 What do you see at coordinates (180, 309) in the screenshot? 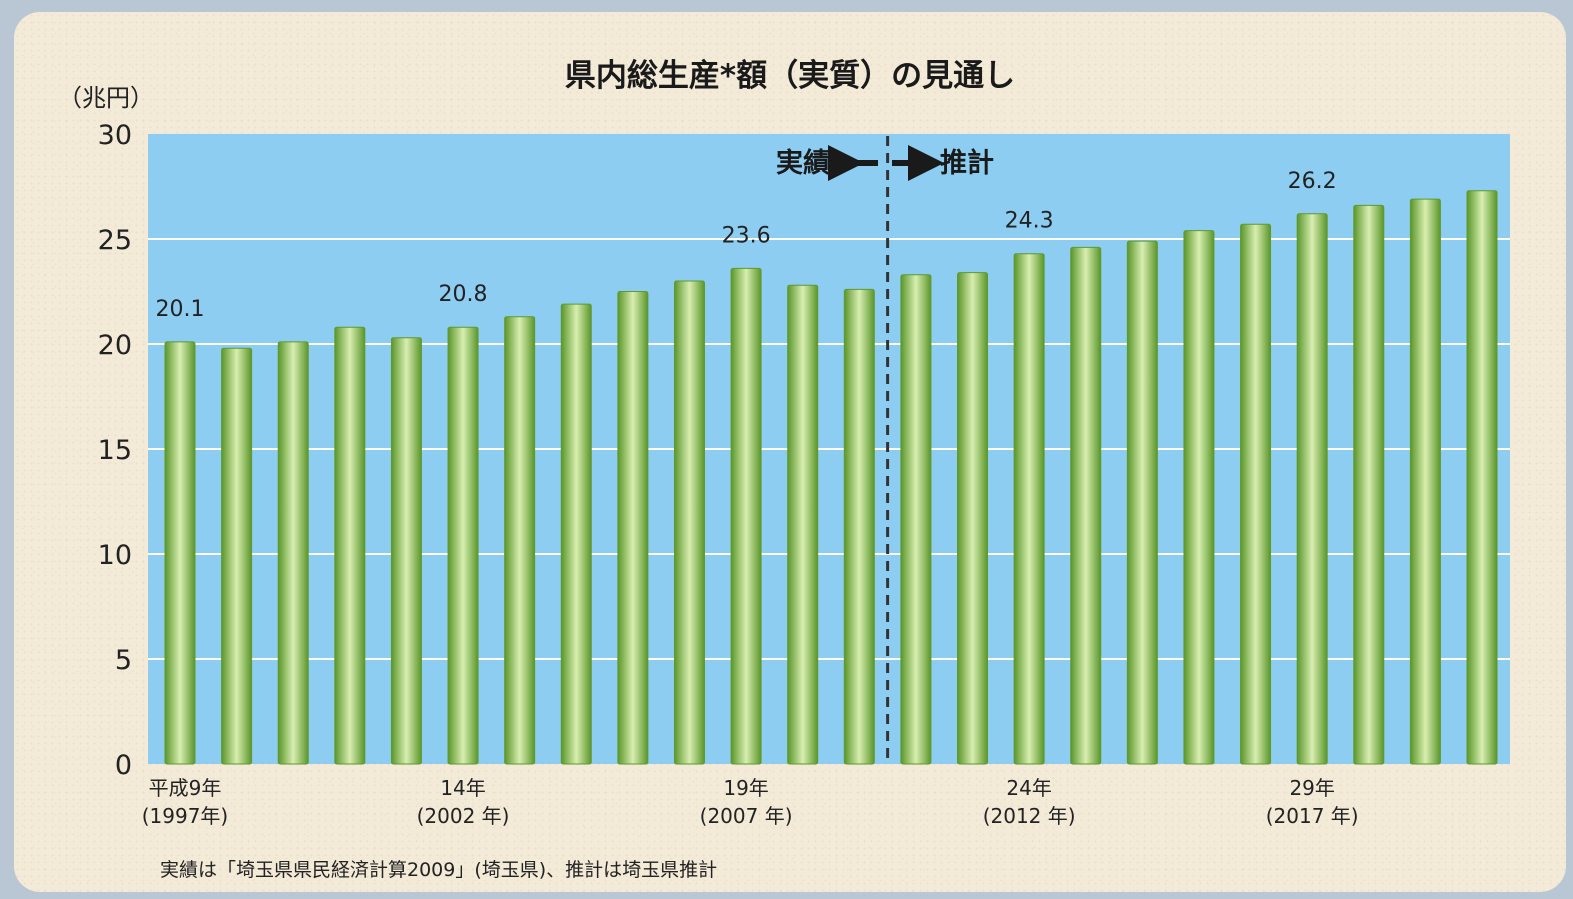
I see `data-label: 20.1` at bounding box center [180, 309].